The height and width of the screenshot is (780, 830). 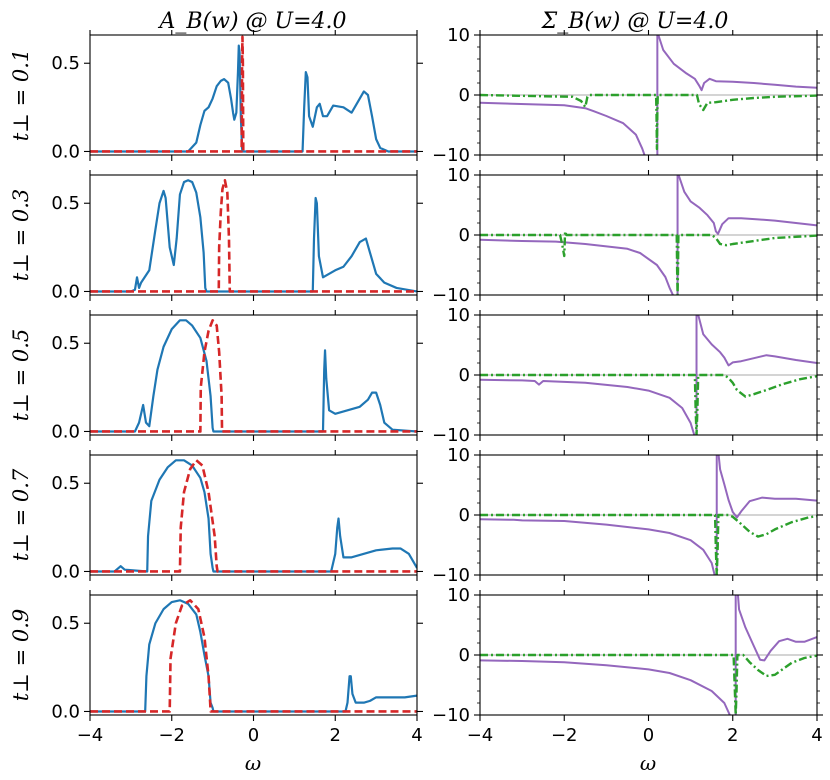 I want to click on self-energy-panel: −10 0 10 −4 −2 0 2 4, so click(x=627, y=665).